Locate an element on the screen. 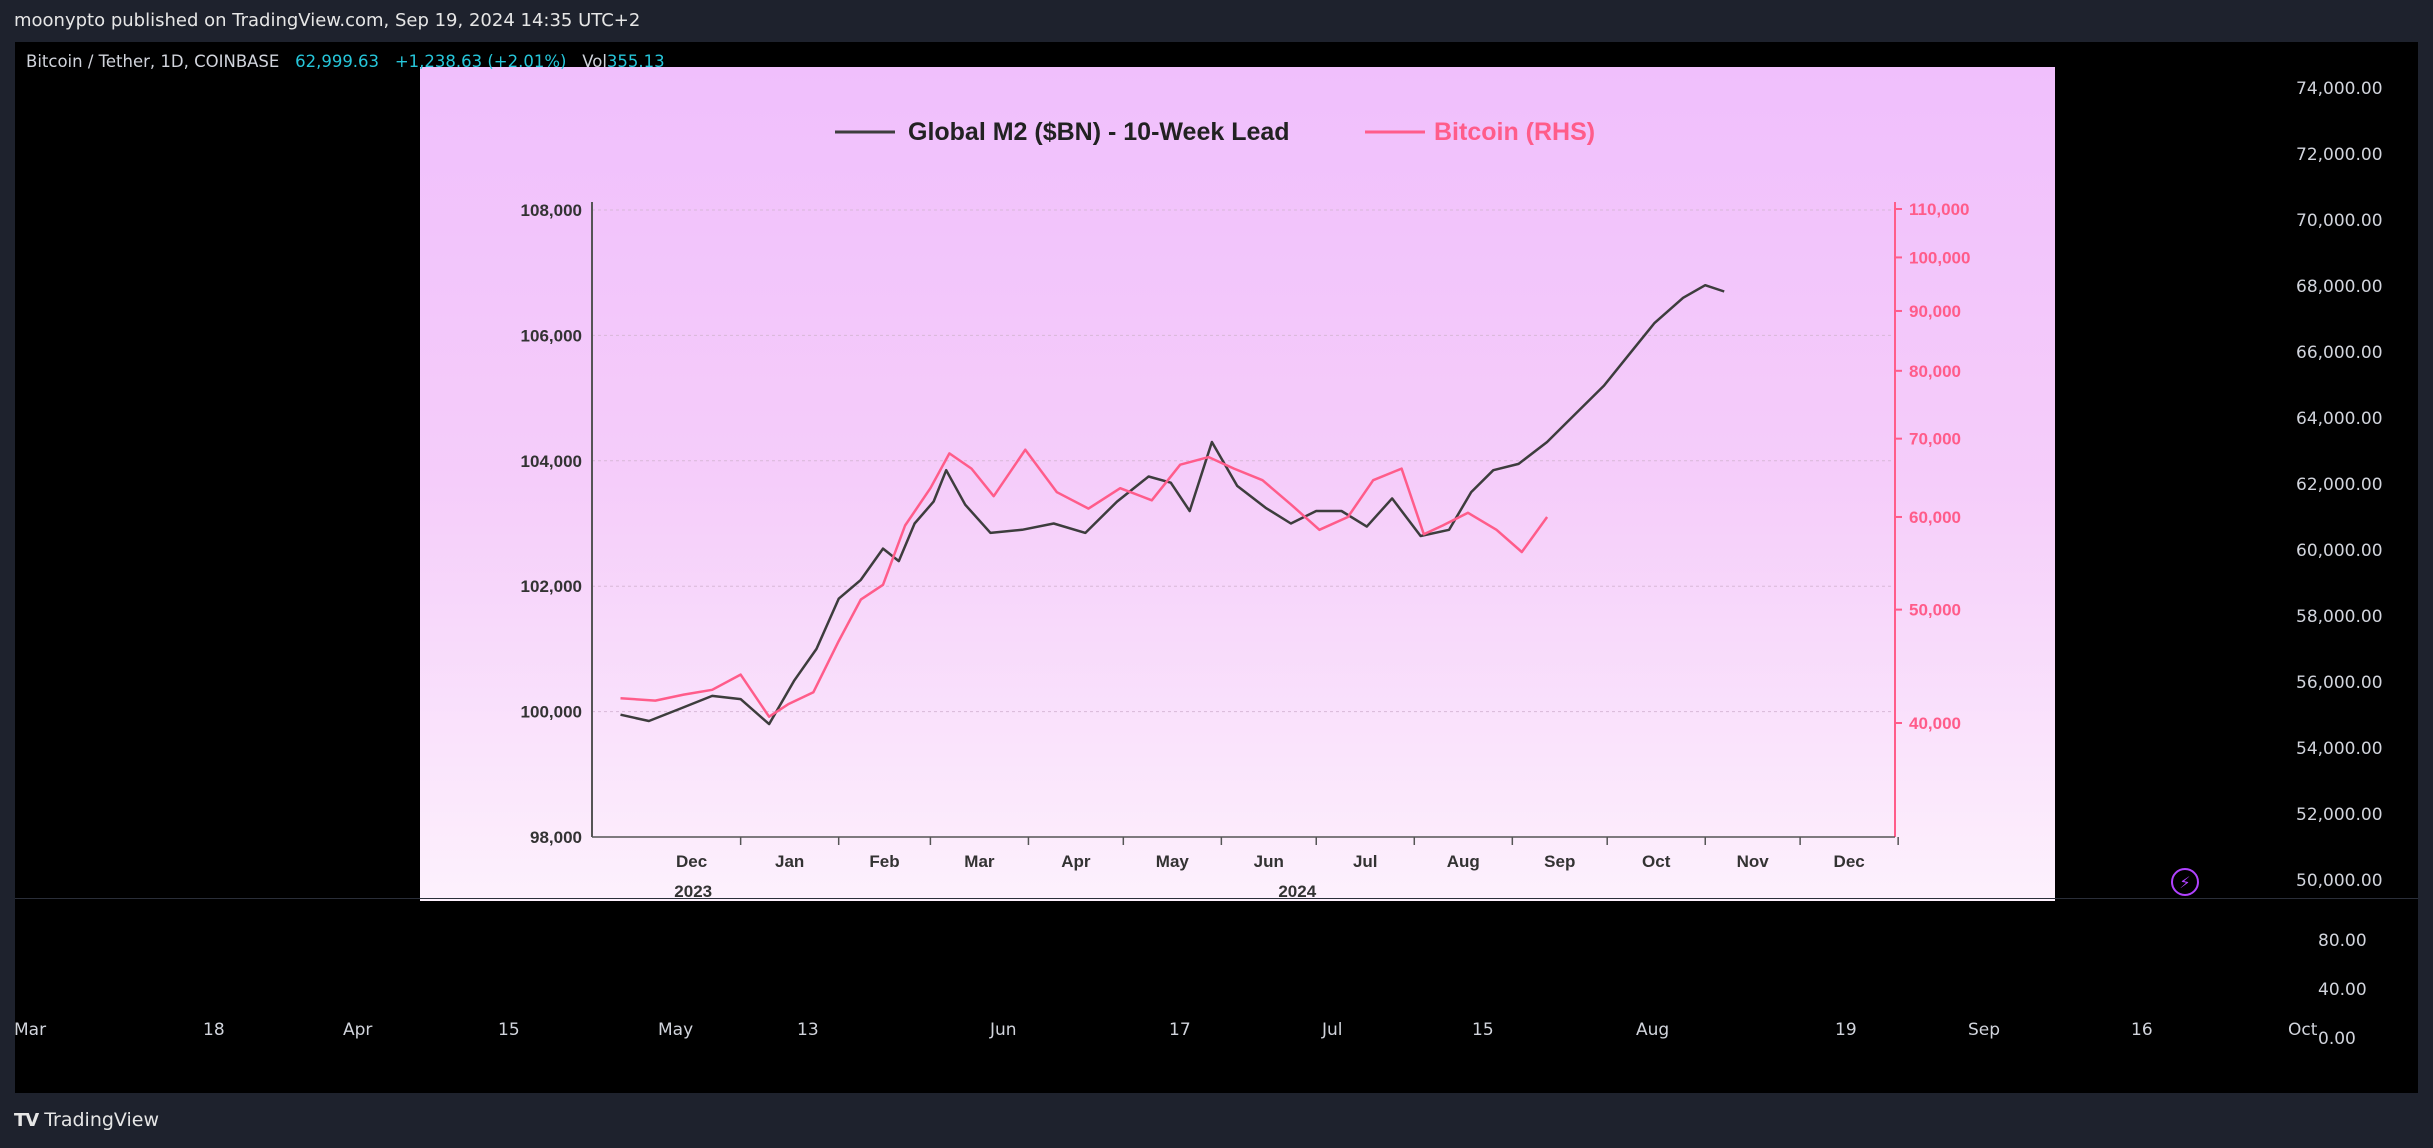  price-axis-label: 50,000.00 is located at coordinates (2339, 881).